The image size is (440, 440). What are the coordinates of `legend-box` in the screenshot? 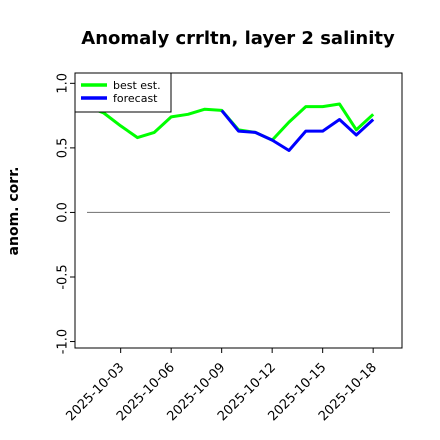 It's located at (123, 92).